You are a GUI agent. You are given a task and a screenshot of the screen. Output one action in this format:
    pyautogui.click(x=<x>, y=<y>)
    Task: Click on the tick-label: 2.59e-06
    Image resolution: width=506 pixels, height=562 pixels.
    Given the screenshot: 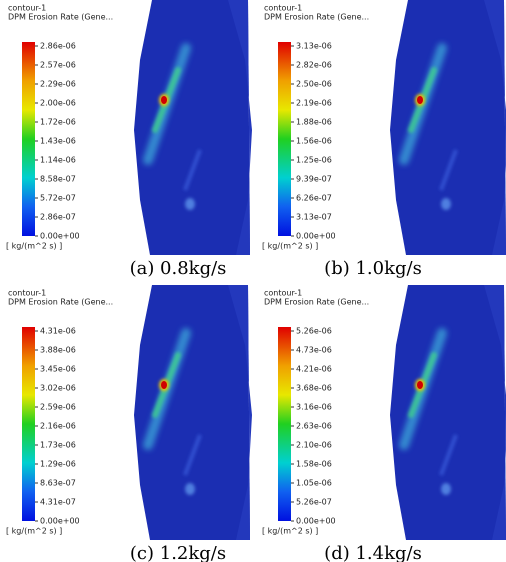 What is the action you would take?
    pyautogui.click(x=58, y=407)
    